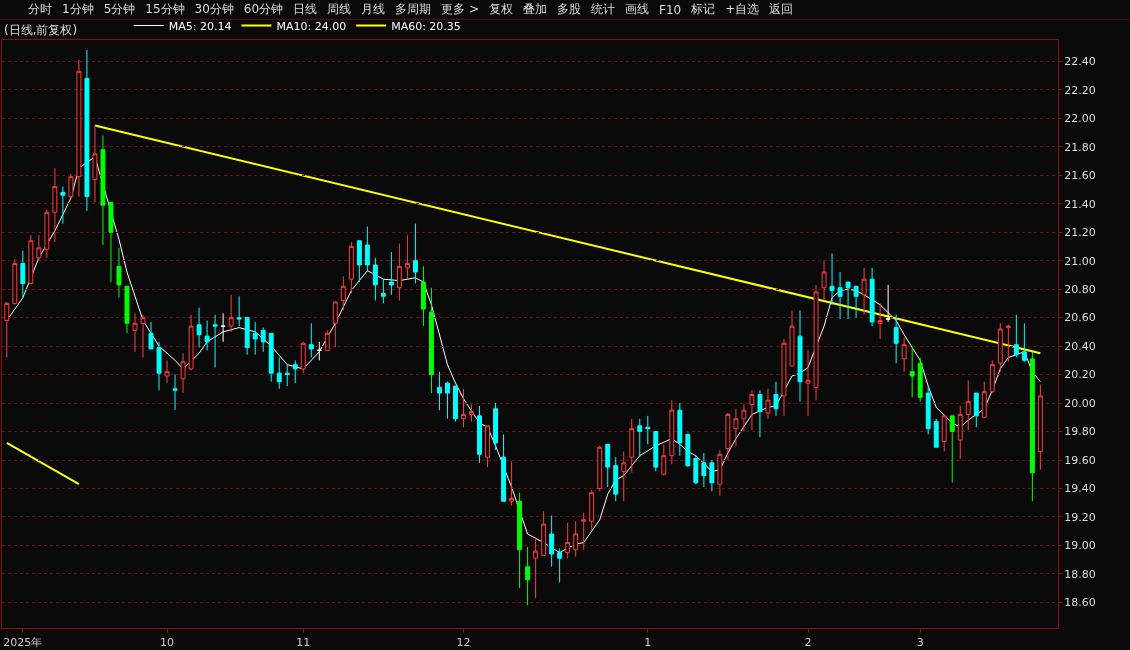 This screenshot has height=650, width=1130. Describe the element at coordinates (463, 643) in the screenshot. I see `x-tick-label: 12` at that location.